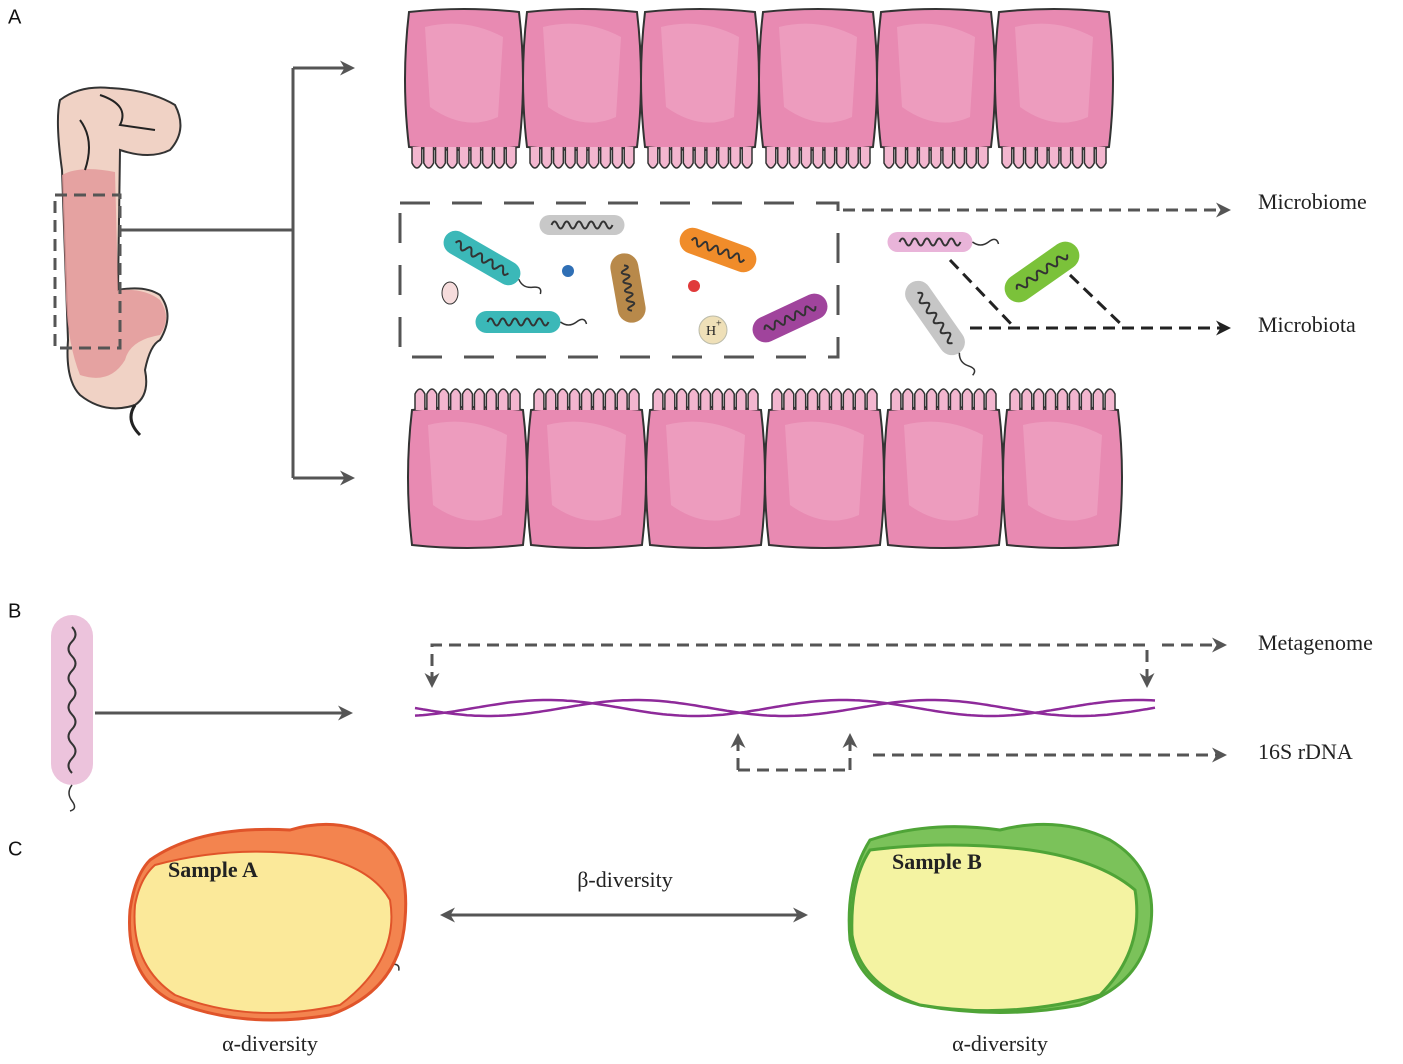 The image size is (1403, 1064). What do you see at coordinates (213, 869) in the screenshot?
I see `sample-name: Sample A` at bounding box center [213, 869].